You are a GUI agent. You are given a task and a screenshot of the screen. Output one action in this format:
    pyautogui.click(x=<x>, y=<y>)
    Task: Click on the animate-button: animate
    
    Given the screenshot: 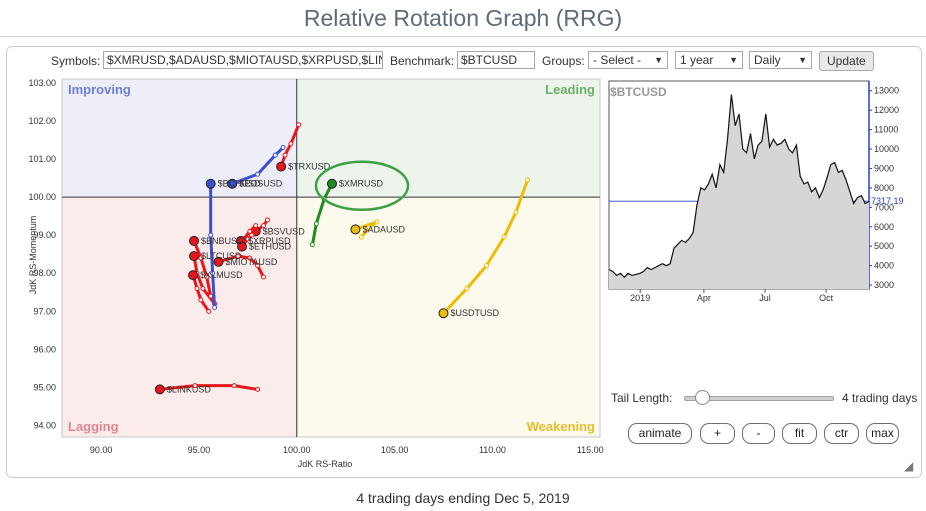 What is the action you would take?
    pyautogui.click(x=660, y=433)
    